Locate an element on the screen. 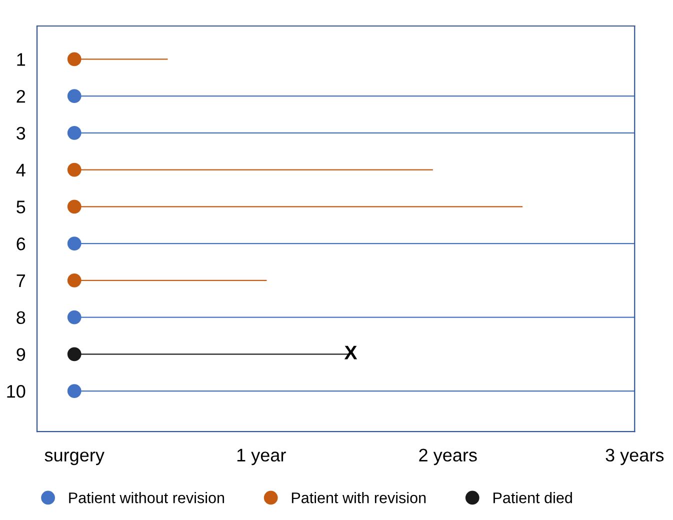 The height and width of the screenshot is (520, 673). legend-label: Patient without revision is located at coordinates (146, 498).